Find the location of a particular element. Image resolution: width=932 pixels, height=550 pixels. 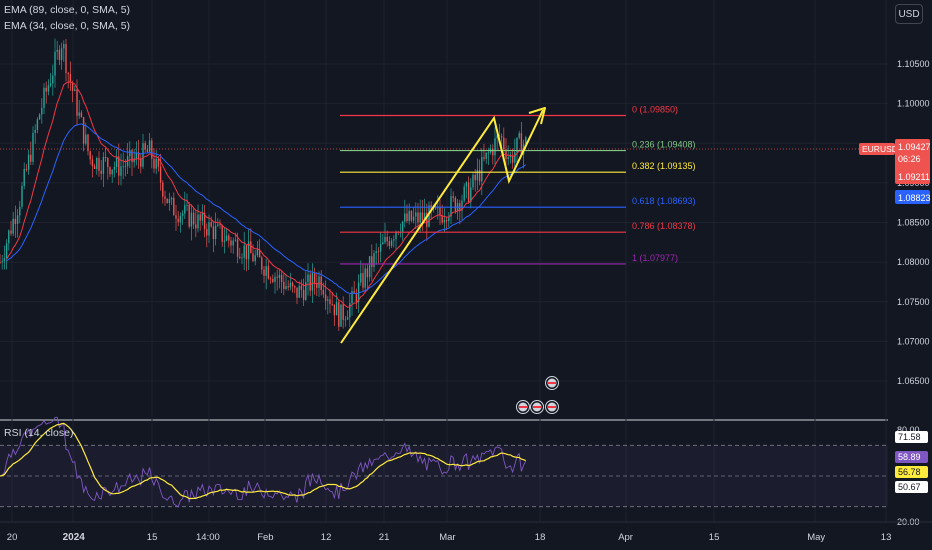

price-axis-tick: 1.07000 is located at coordinates (913, 341).